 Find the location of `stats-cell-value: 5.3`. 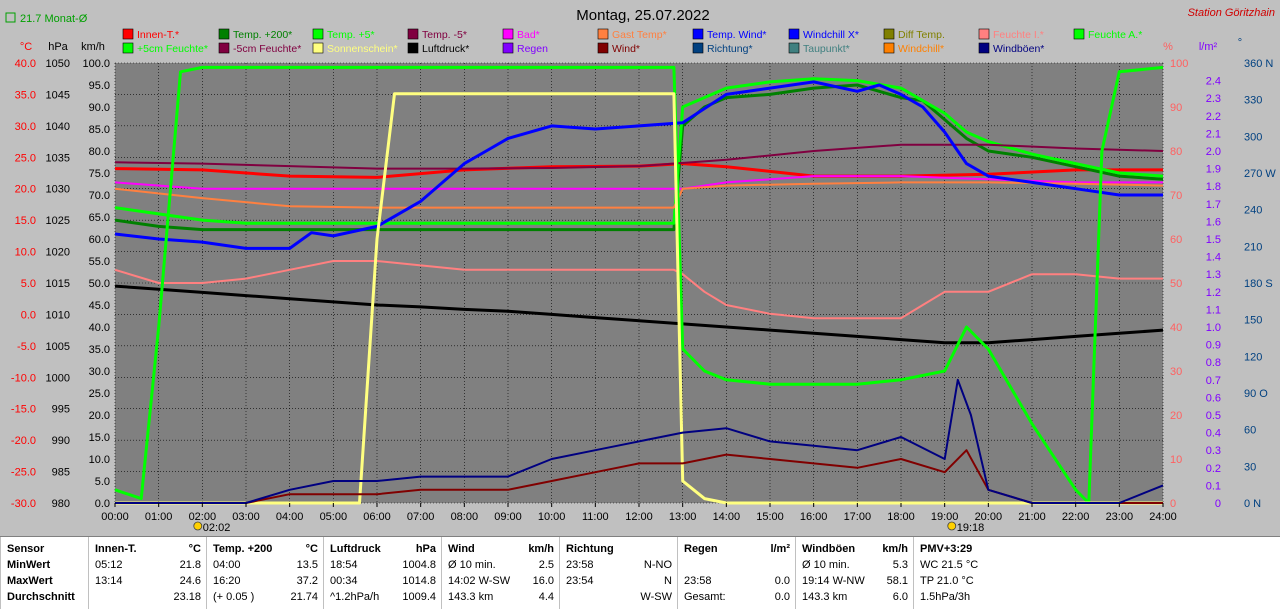

stats-cell-value: 5.3 is located at coordinates (900, 565).